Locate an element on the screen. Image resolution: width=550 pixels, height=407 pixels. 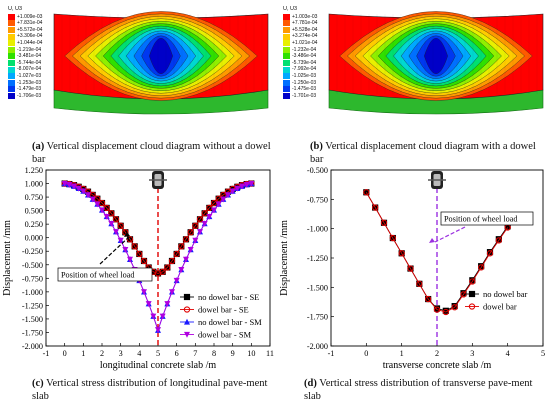
chart-d-xtick-label: 1 is located at coordinates (402, 353).